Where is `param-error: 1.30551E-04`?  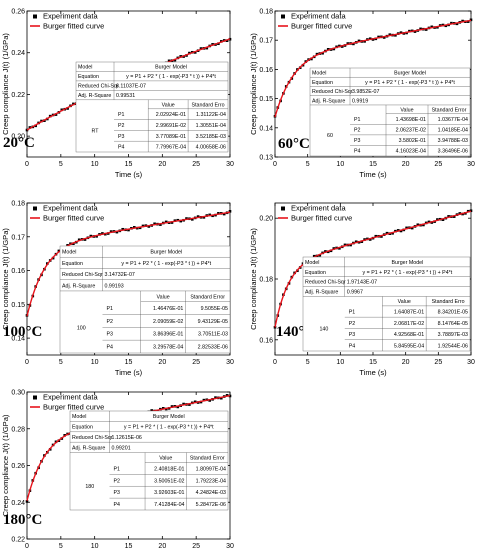 param-error: 1.30551E-04 is located at coordinates (211, 126).